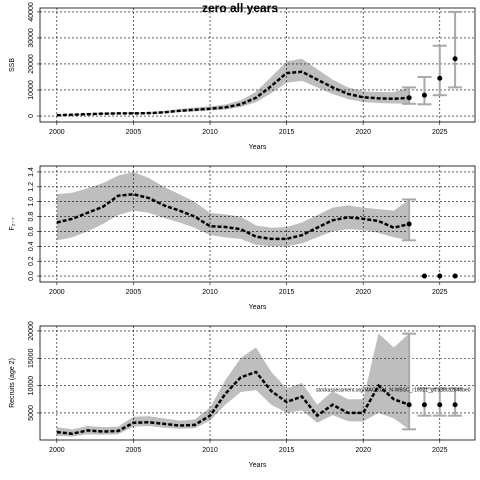  I want to click on y-tick-label: 15000, so click(31, 358).